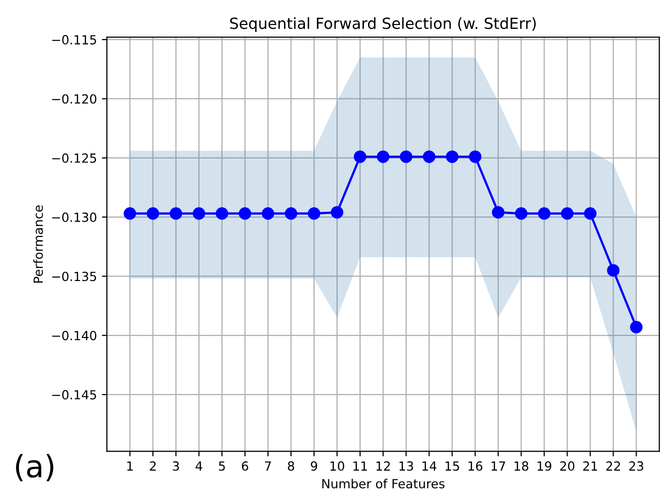 This screenshot has width=668, height=496. I want to click on x-tick-label: 10, so click(337, 466).